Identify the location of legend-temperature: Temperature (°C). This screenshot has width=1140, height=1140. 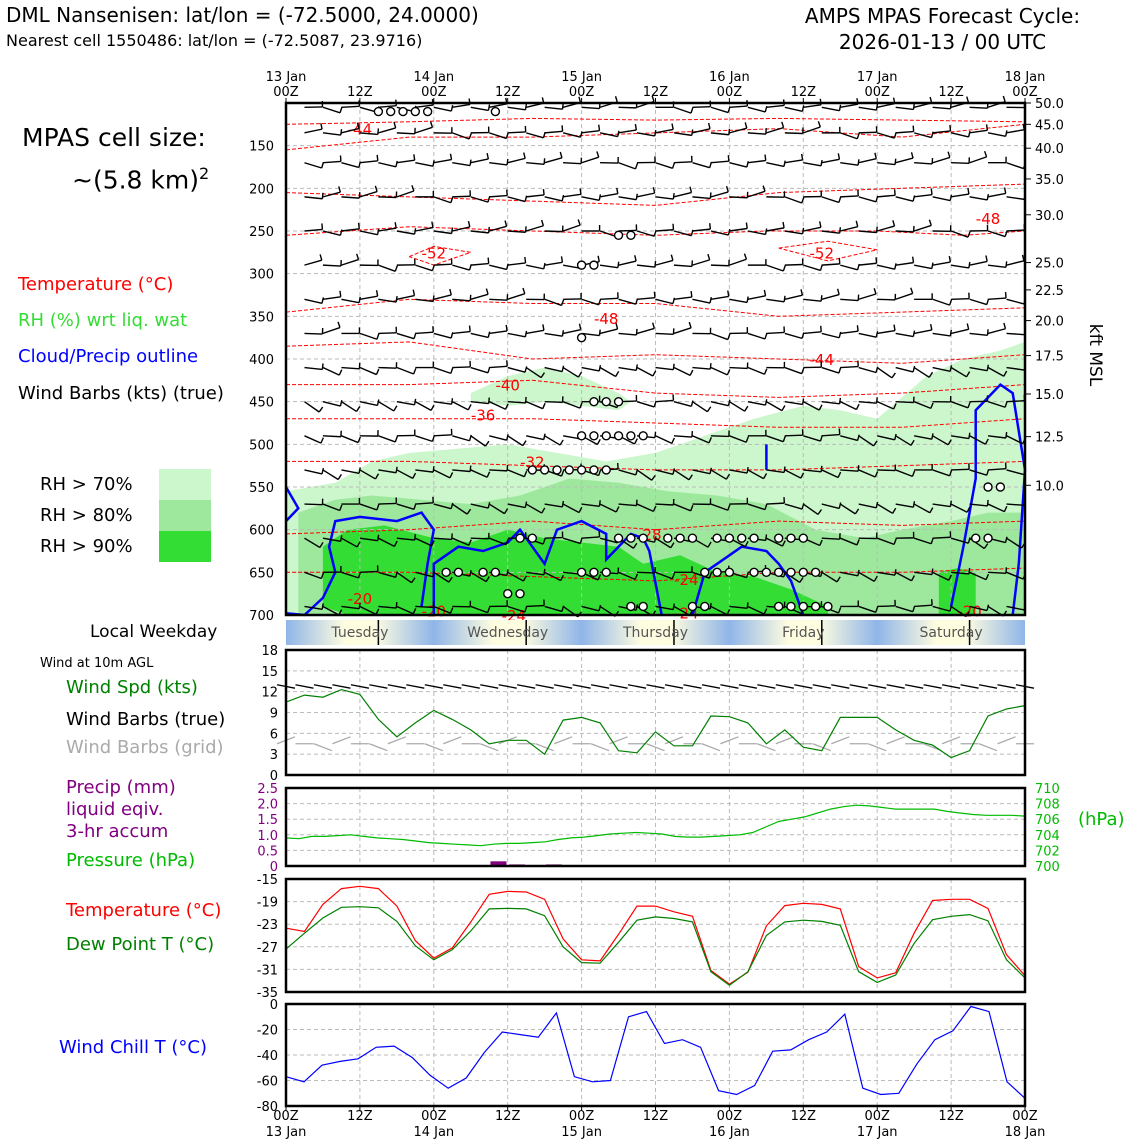
(96, 284).